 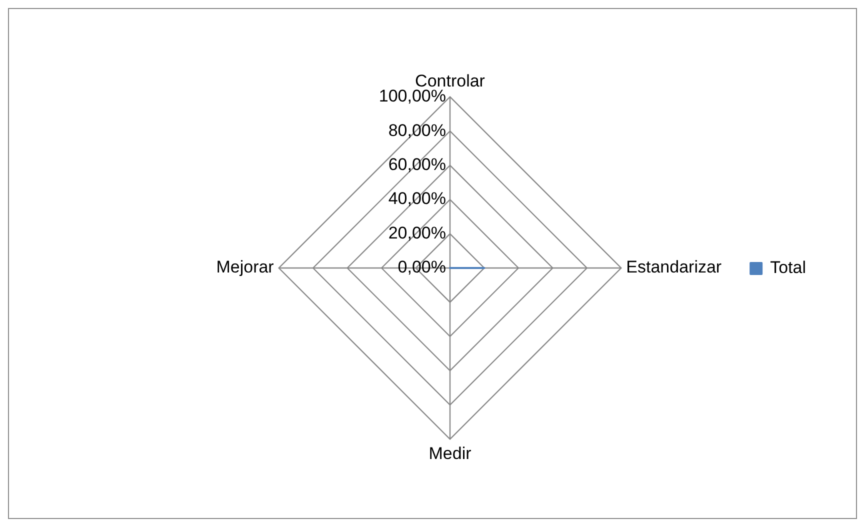 What do you see at coordinates (788, 268) in the screenshot?
I see `legend-label: Total` at bounding box center [788, 268].